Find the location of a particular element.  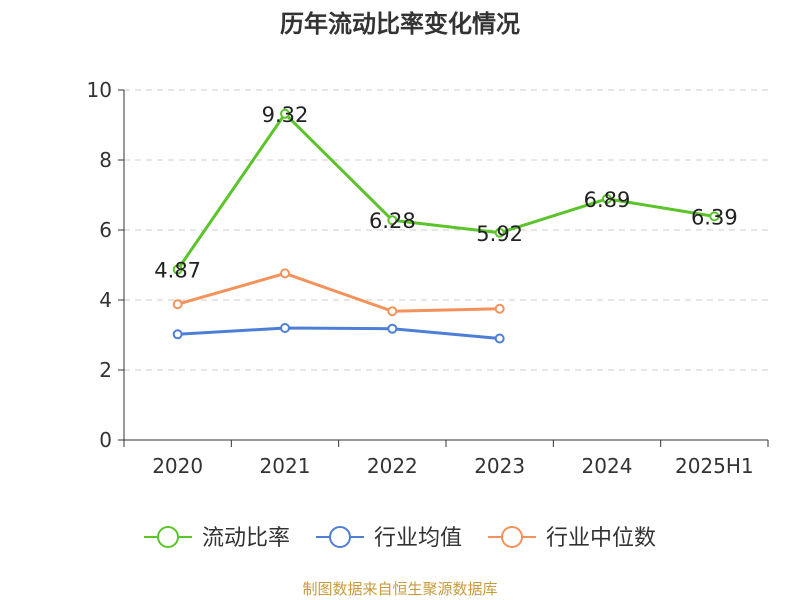

y-tick-label: 8 is located at coordinates (105, 160).